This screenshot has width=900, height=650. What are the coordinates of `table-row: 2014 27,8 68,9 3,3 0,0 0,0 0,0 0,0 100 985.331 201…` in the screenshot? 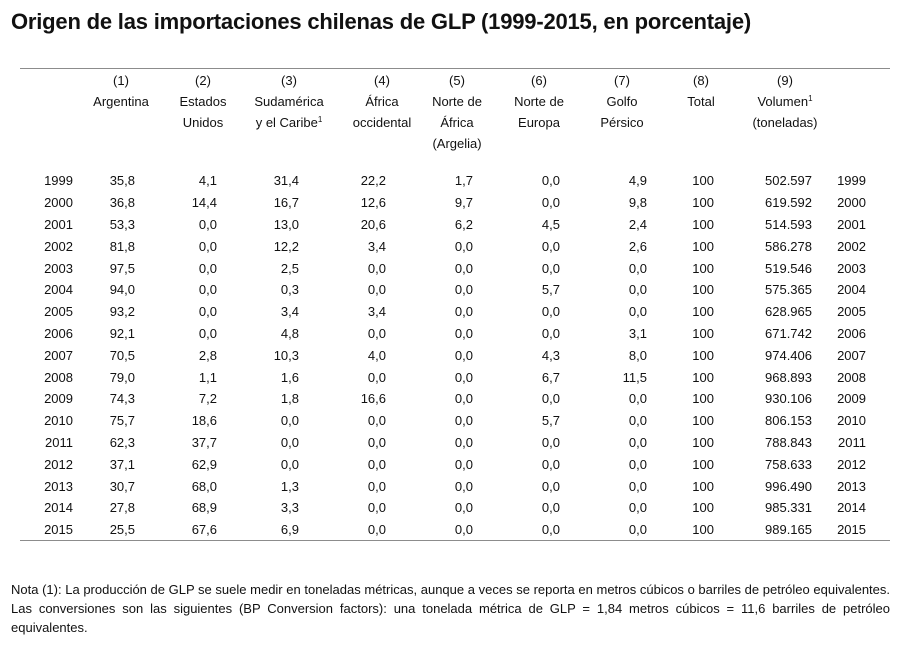 It's located at (433, 508).